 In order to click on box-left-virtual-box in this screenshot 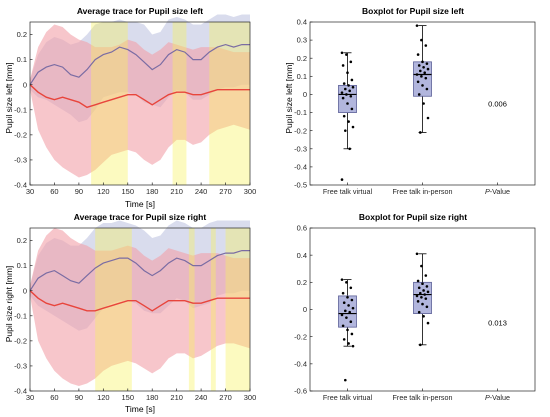, I will do `click(347, 98)`.